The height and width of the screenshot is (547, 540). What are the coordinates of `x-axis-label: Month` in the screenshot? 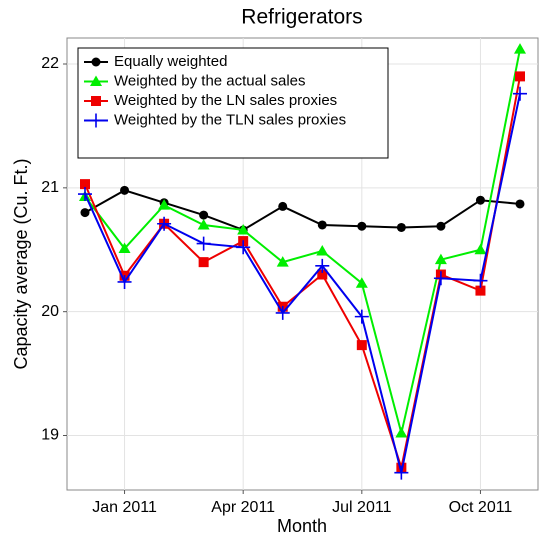 It's located at (302, 526).